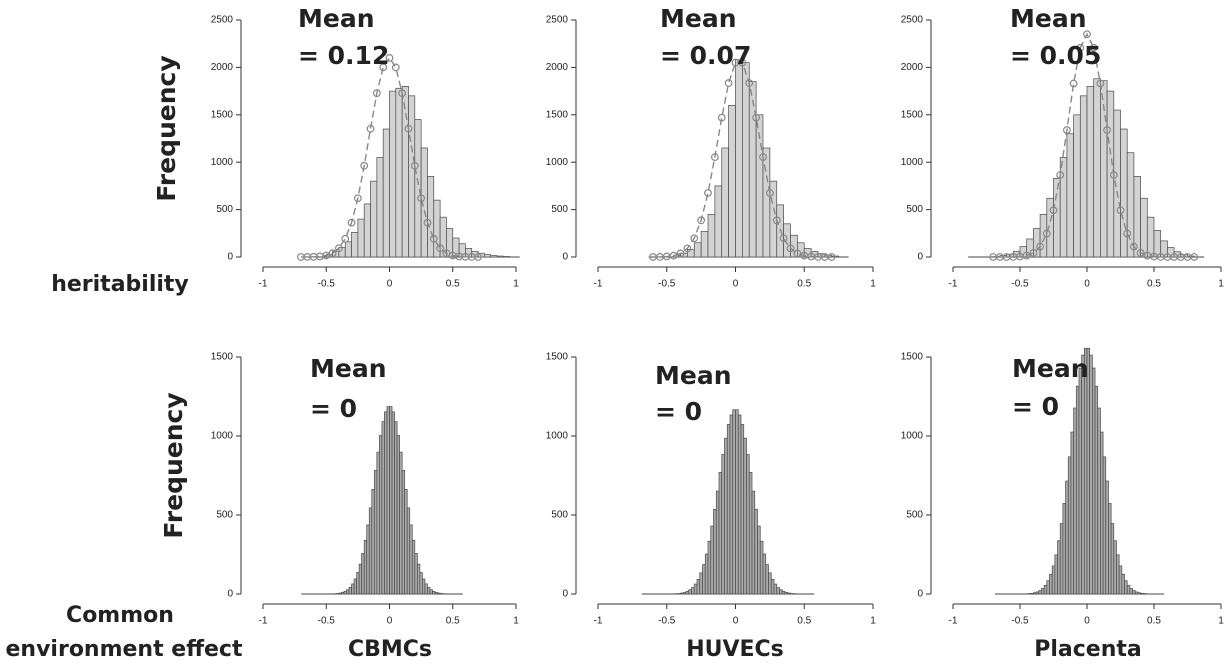 The width and height of the screenshot is (1228, 664). Describe the element at coordinates (735, 649) in the screenshot. I see `x-axis-label: HUVECs` at that location.